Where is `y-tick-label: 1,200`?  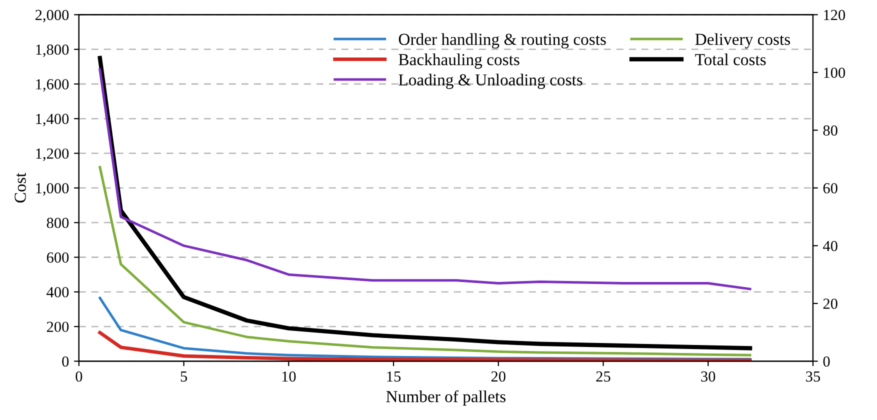 y-tick-label: 1,200 is located at coordinates (52, 154).